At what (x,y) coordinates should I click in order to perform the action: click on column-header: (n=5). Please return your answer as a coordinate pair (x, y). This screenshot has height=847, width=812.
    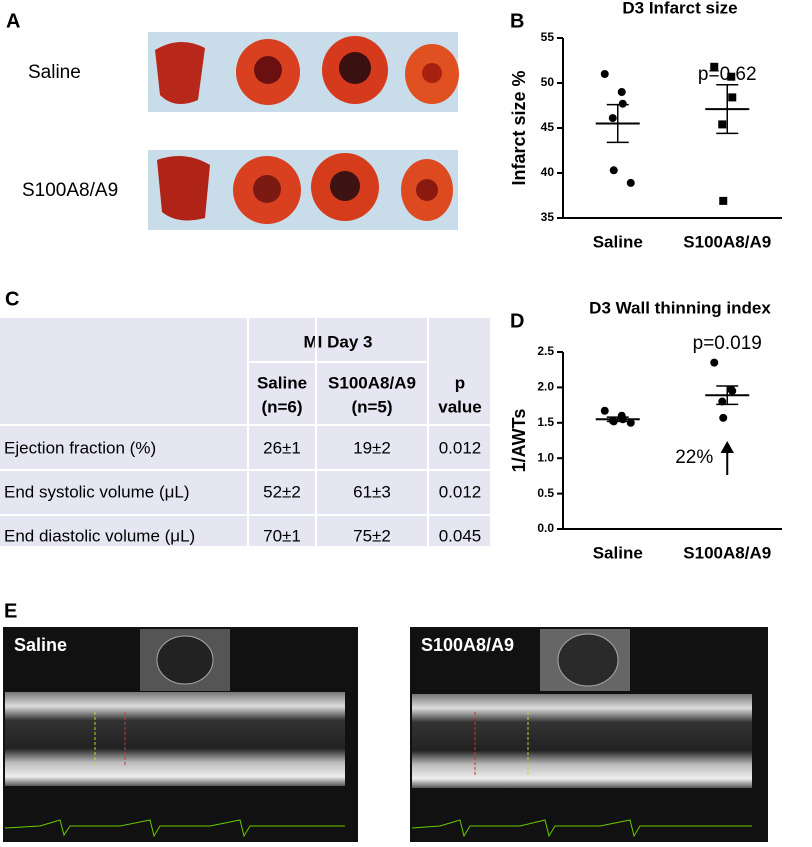
    Looking at the image, I should click on (371, 406).